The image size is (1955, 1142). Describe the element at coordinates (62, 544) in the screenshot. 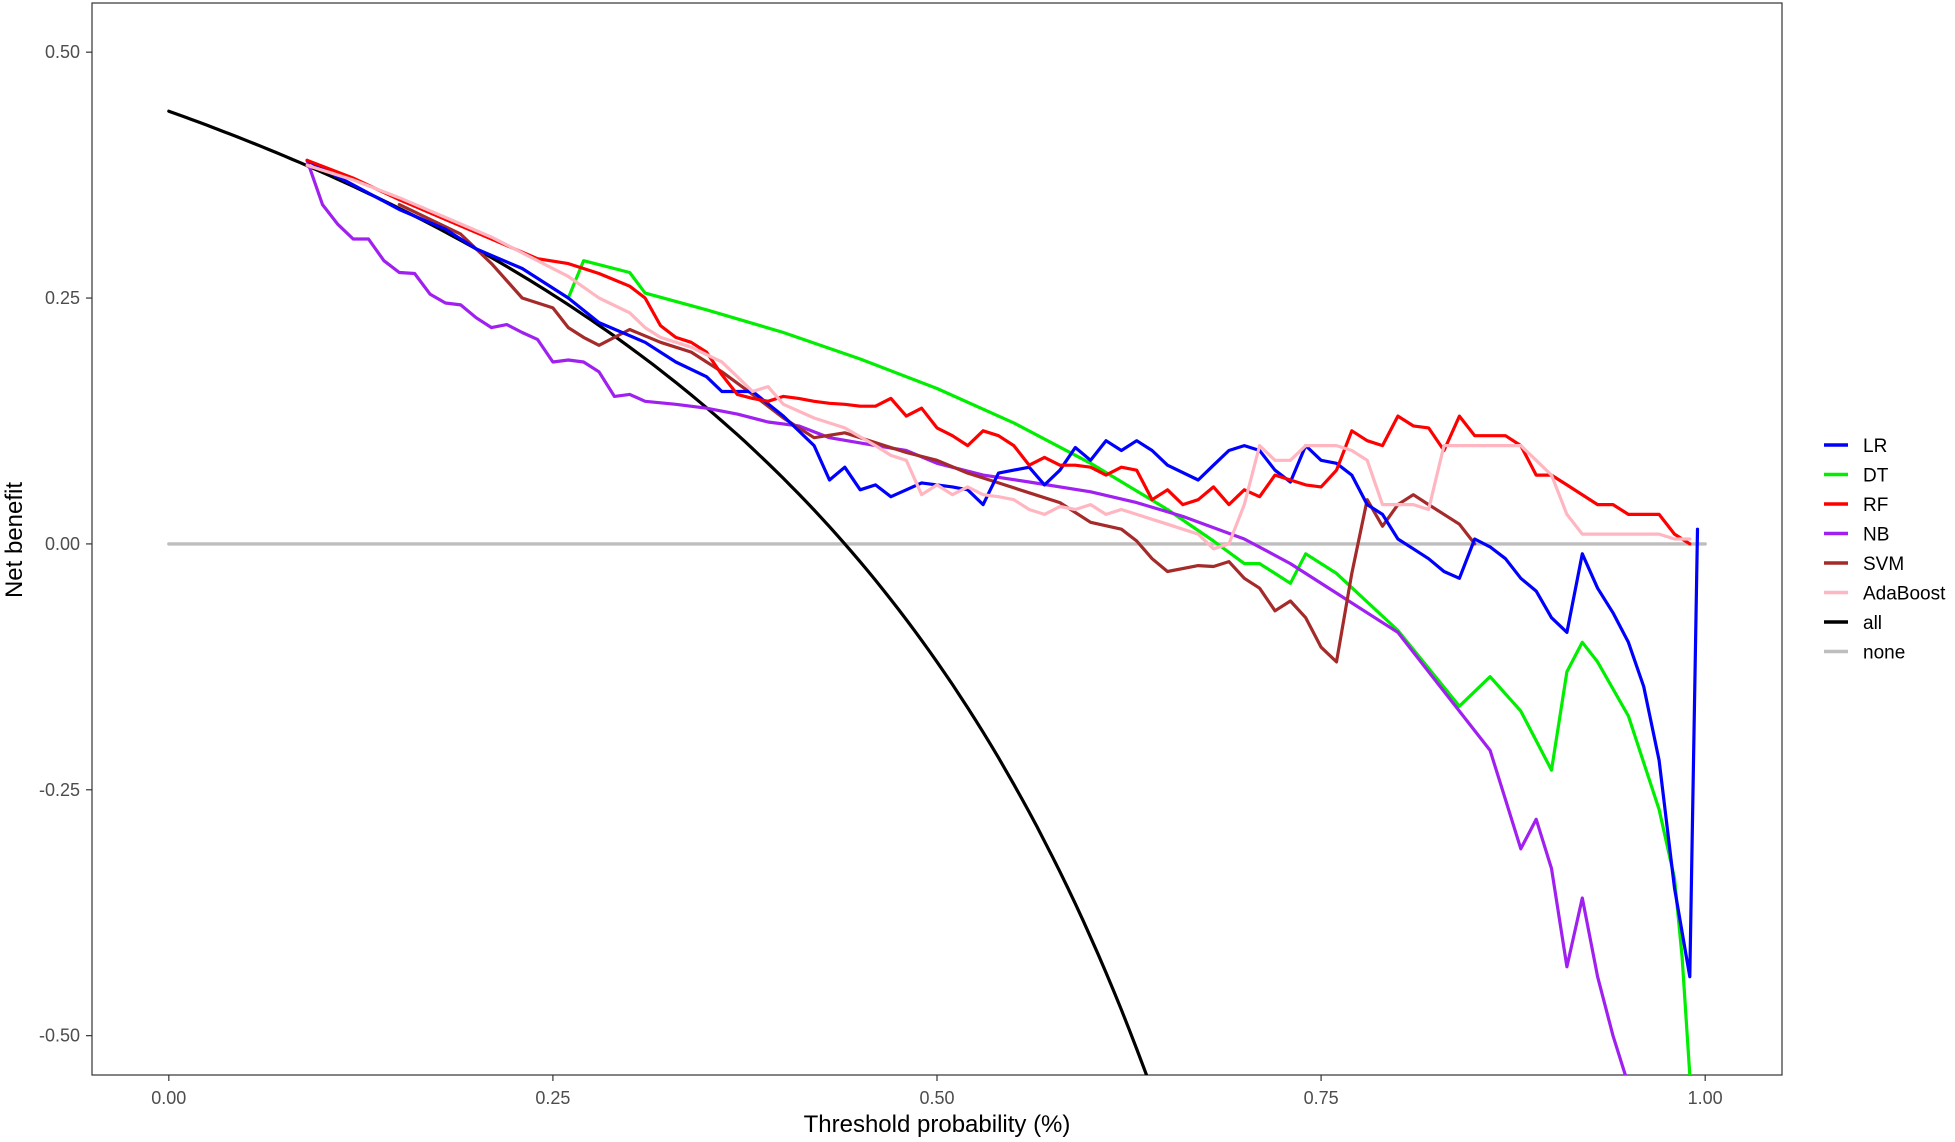

I see `y-tick-label: 0.00` at that location.